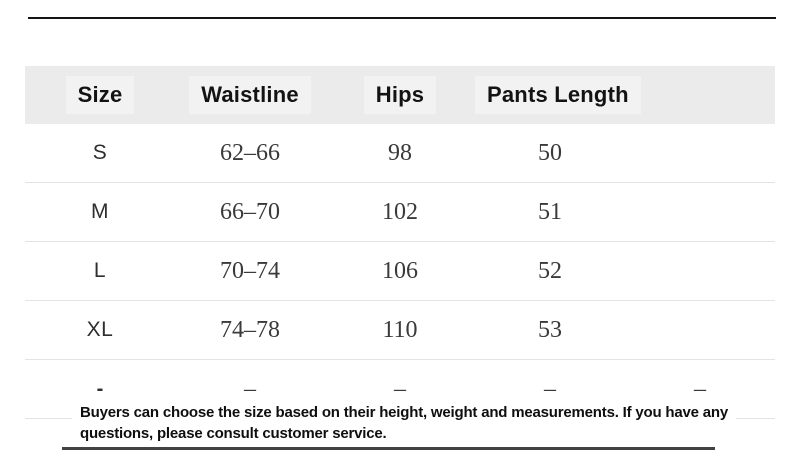 The width and height of the screenshot is (800, 472). I want to click on bottom-divider-rule, so click(388, 448).